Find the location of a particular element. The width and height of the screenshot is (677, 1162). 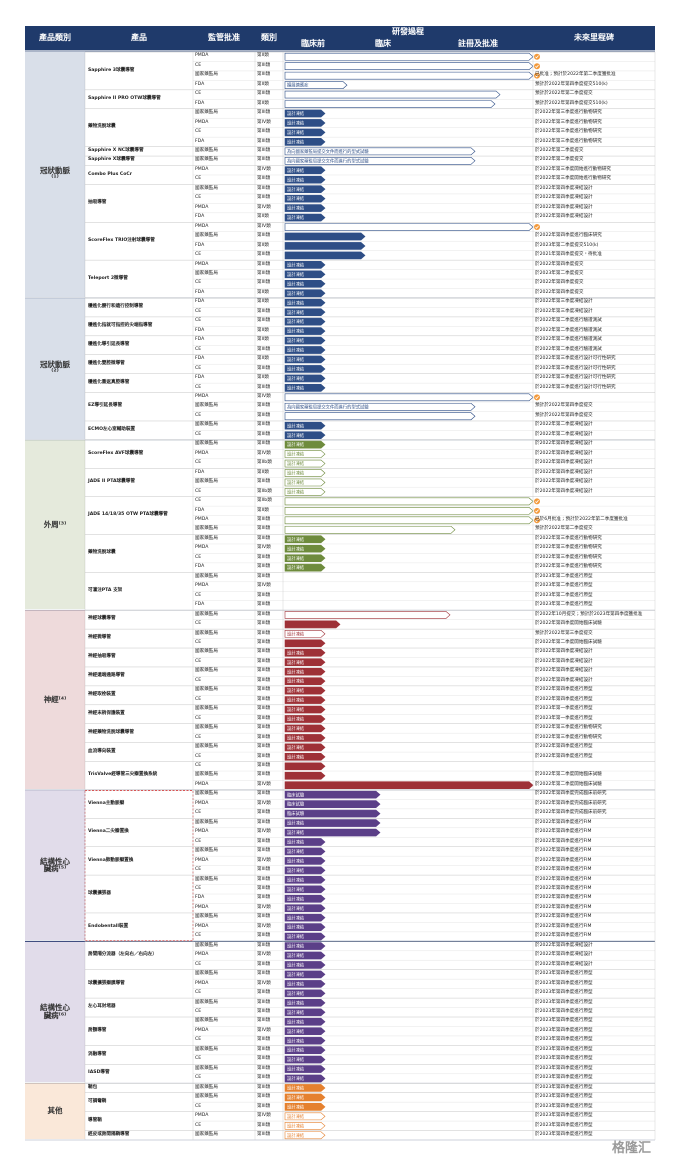

product-name: 神經抽吸導管 is located at coordinates (102, 657).